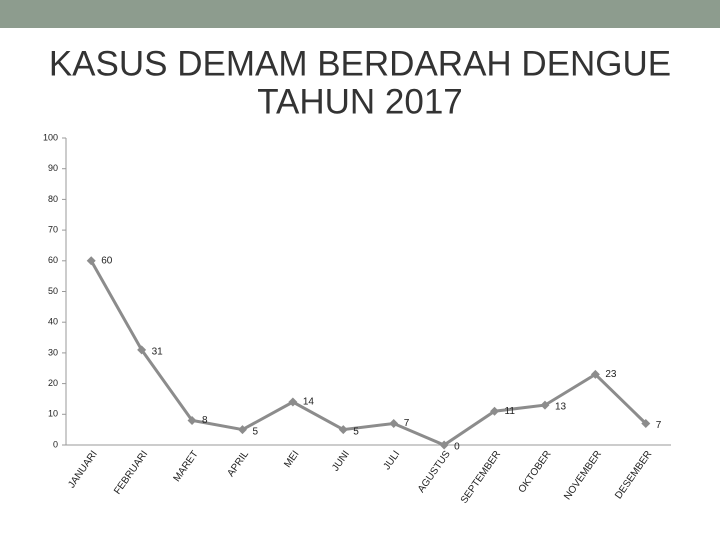 This screenshot has width=720, height=540. I want to click on y-tick-label: 80, so click(53, 199).